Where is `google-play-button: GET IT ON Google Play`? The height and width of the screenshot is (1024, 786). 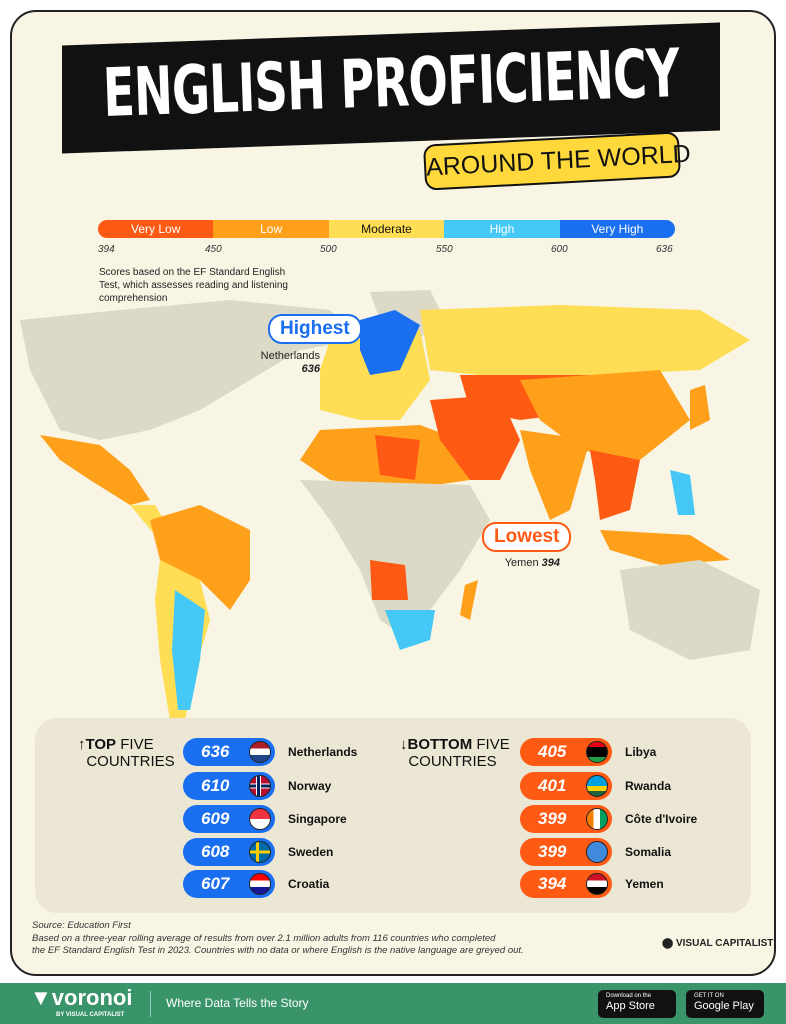 google-play-button: GET IT ON Google Play is located at coordinates (725, 1004).